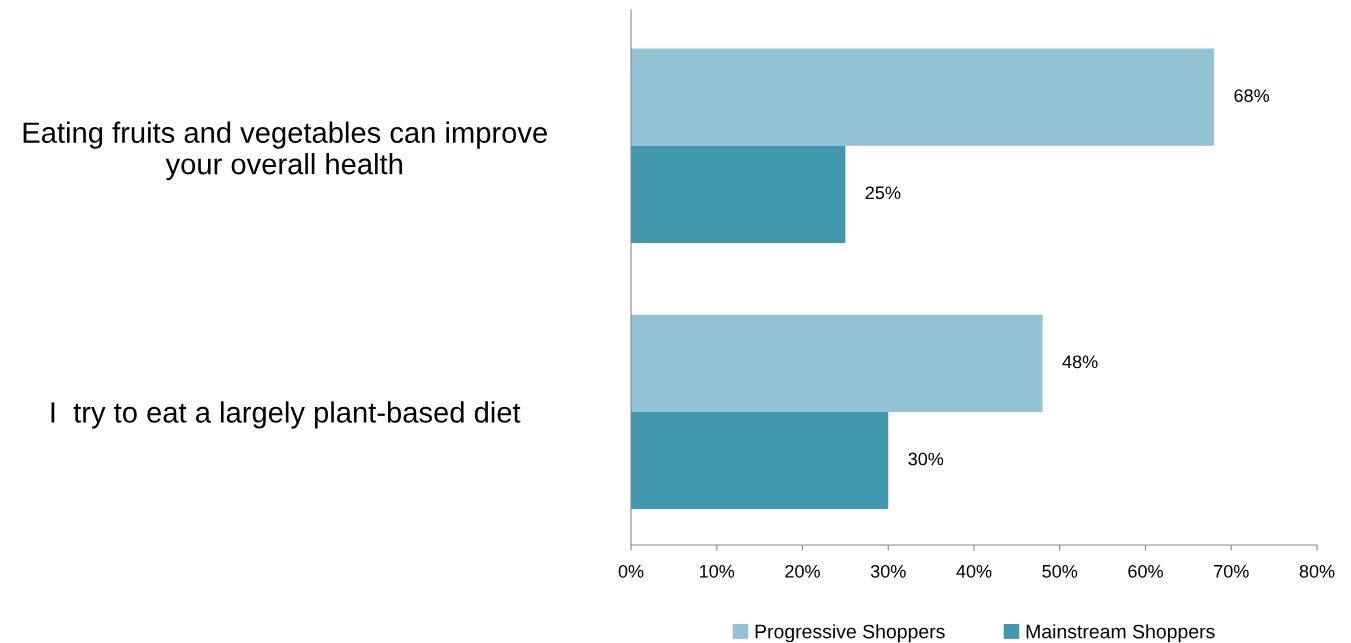  I want to click on legend-label: Mainstream Shoppers, so click(1120, 633).